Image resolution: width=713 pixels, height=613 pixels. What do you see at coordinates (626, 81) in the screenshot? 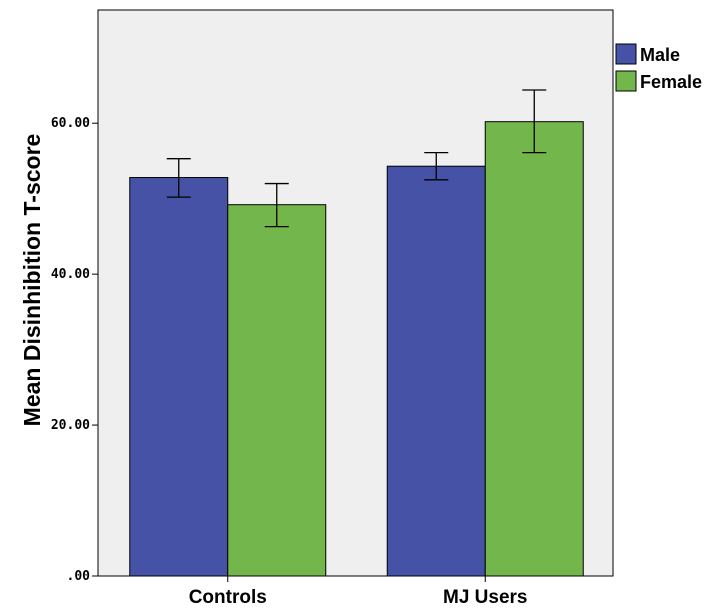
I see `legend-swatch-female` at bounding box center [626, 81].